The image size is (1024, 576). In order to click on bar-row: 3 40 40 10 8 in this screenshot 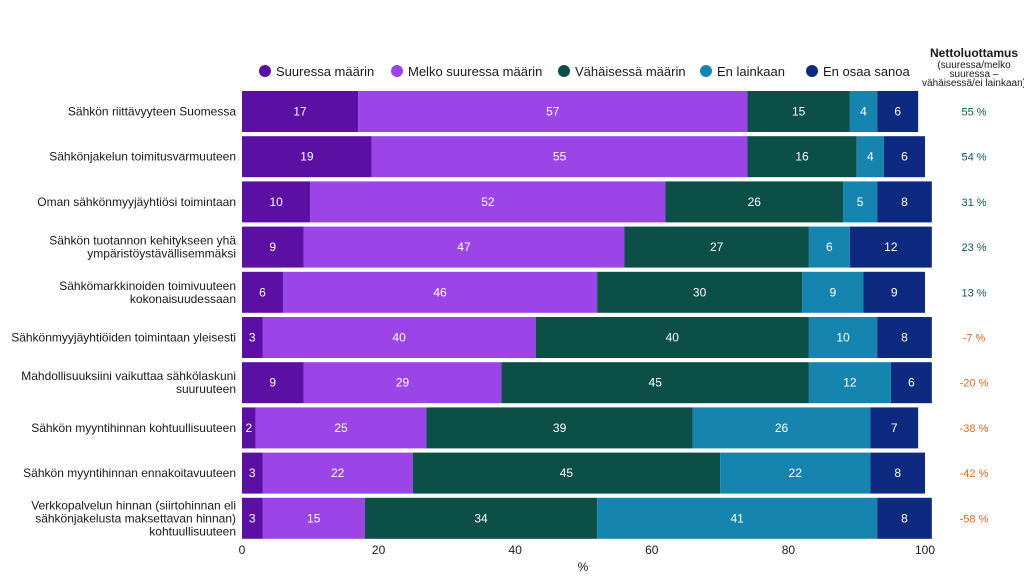, I will do `click(587, 337)`.